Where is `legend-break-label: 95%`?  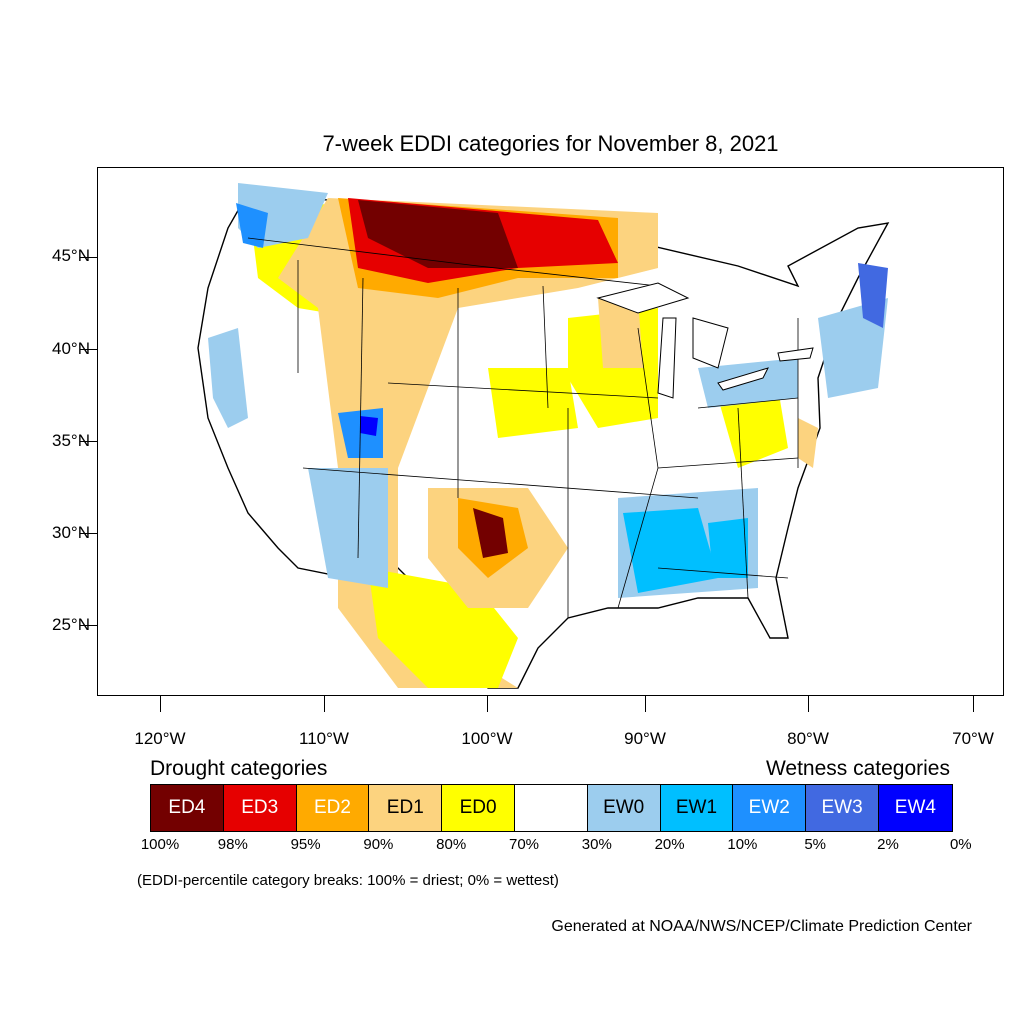
legend-break-label: 95% is located at coordinates (305, 844).